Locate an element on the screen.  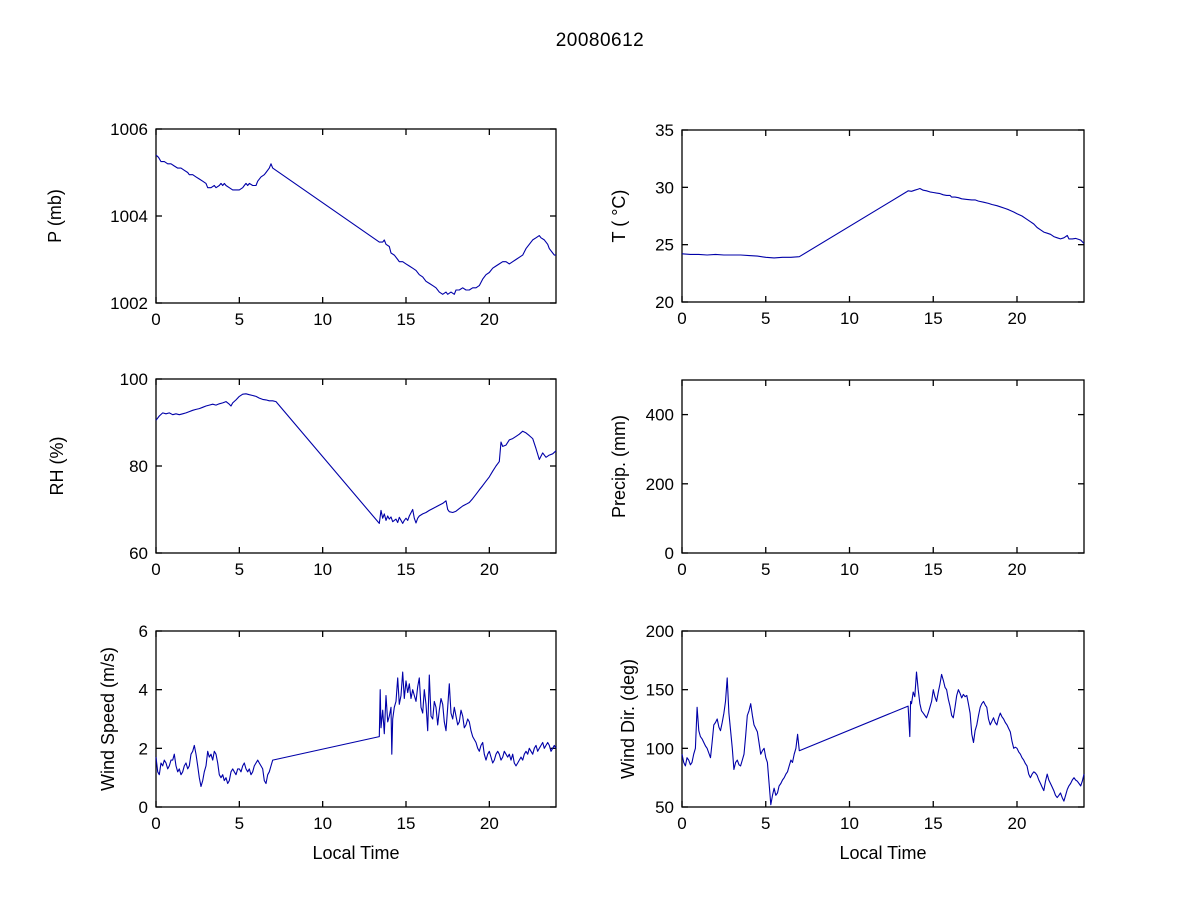
subplot-temp: 0 5 10 15 20 20 25 30 35 T ( °C) is located at coordinates (847, 224).